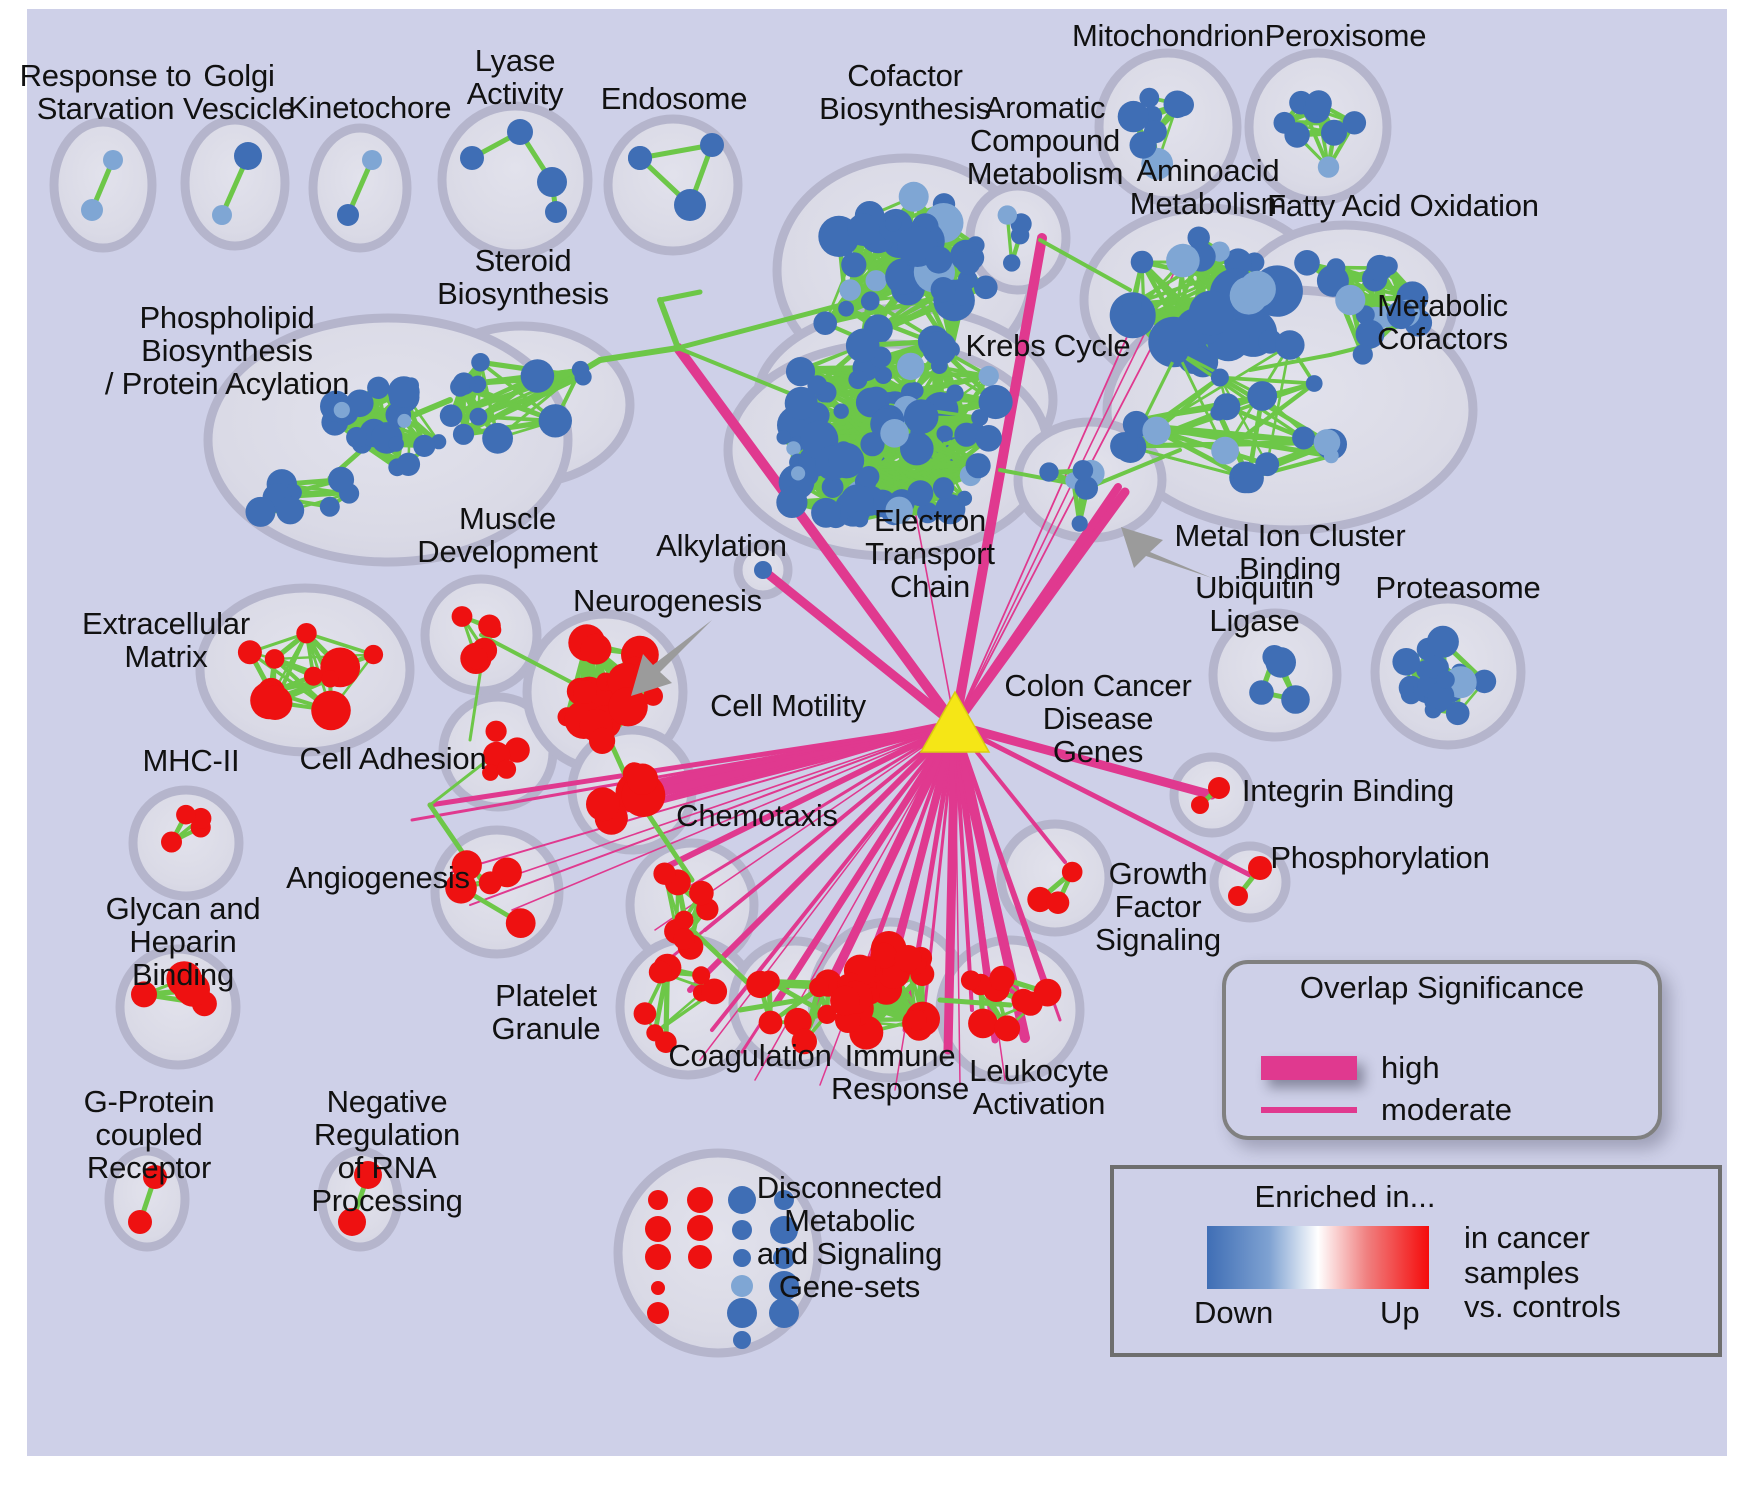 This screenshot has height=1507, width=1750. Describe the element at coordinates (905, 269) in the screenshot. I see `nodes-cofactor-biosynthesis` at that location.